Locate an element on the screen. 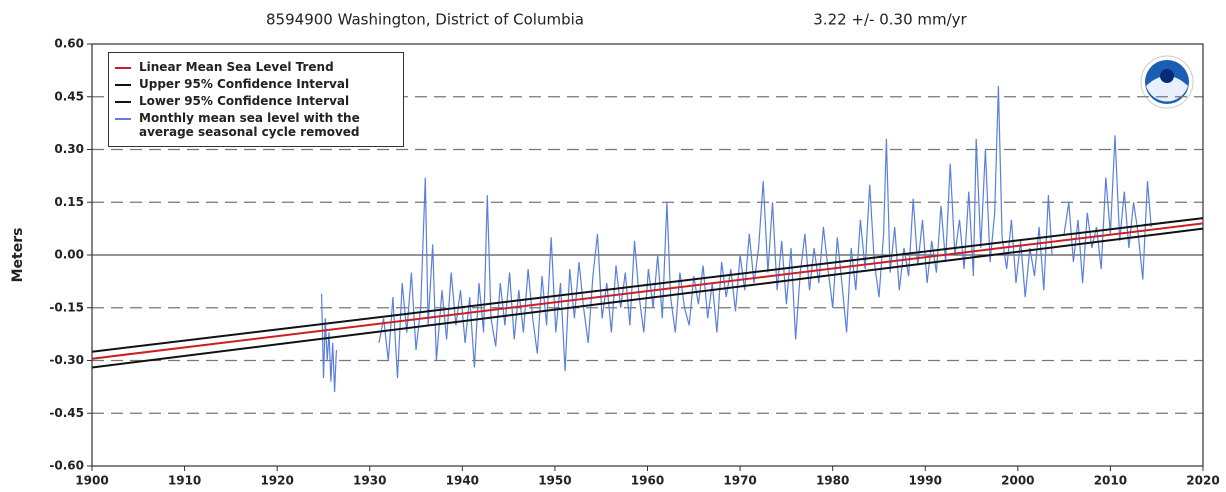 This screenshot has width=1226, height=492. legend-label: Upper 95% Confidence Interval is located at coordinates (244, 84).